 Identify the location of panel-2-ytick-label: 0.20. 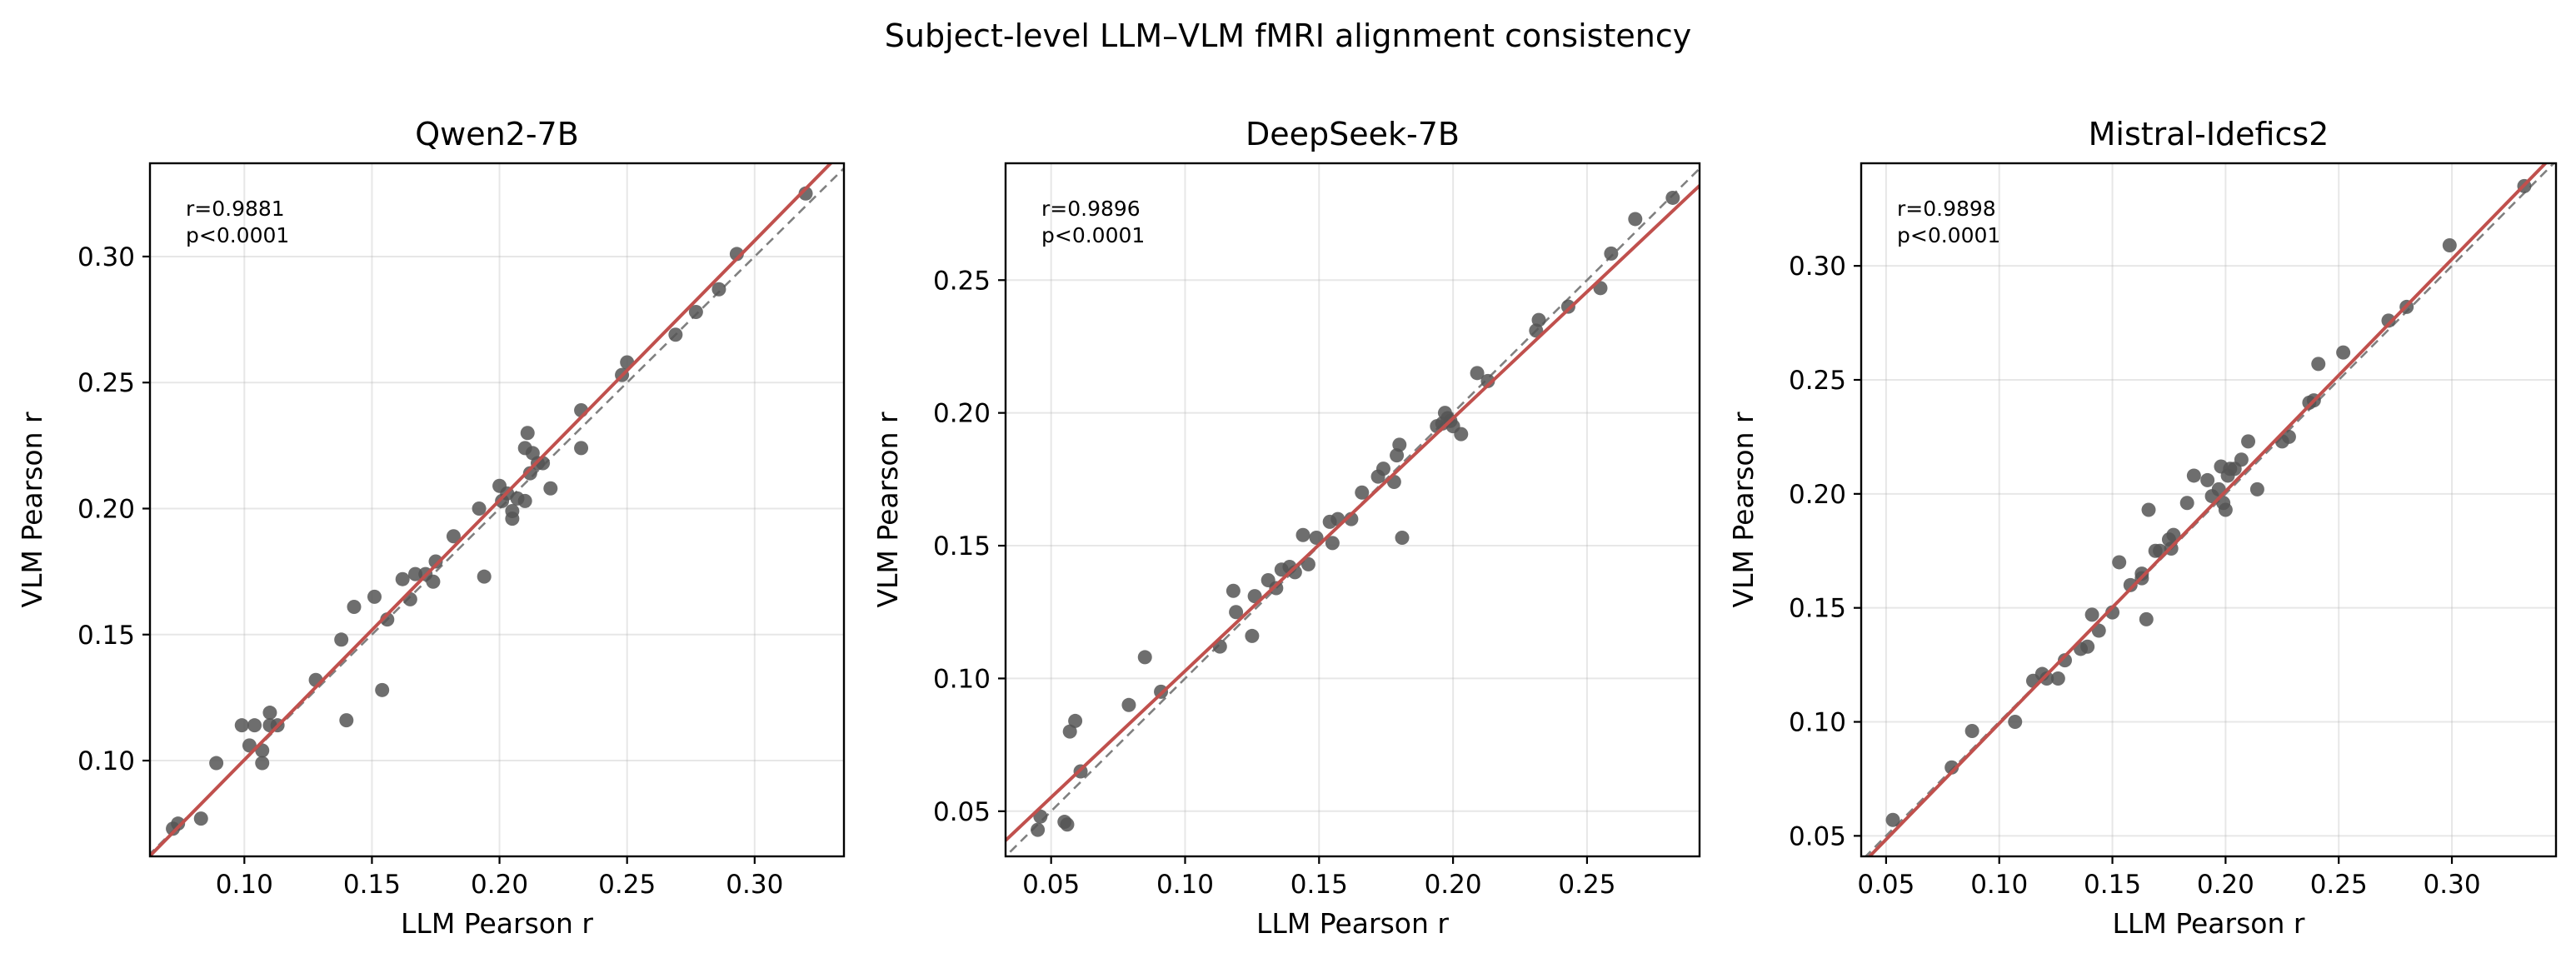
(962, 414).